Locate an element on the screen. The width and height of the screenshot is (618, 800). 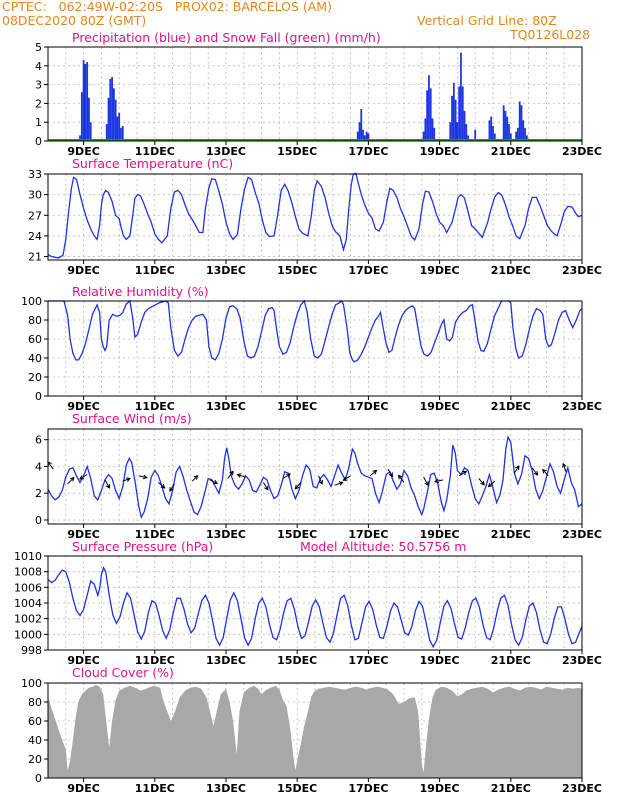
y-tick-label: 998 is located at coordinates (31, 650).